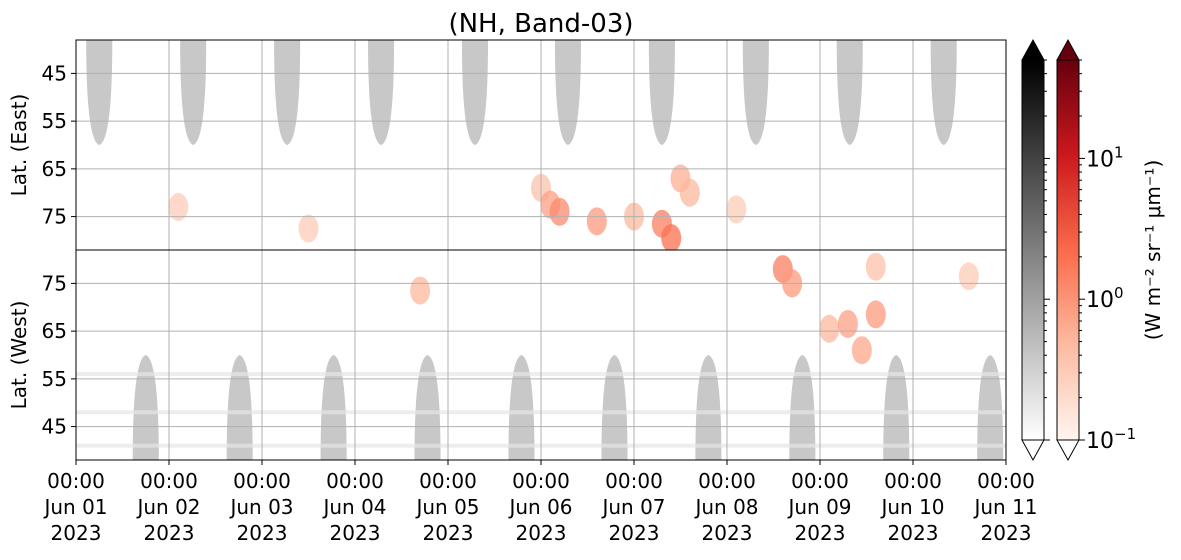 This screenshot has height=560, width=1181. What do you see at coordinates (634, 533) in the screenshot?
I see `xtick-label-year-6: 2023` at bounding box center [634, 533].